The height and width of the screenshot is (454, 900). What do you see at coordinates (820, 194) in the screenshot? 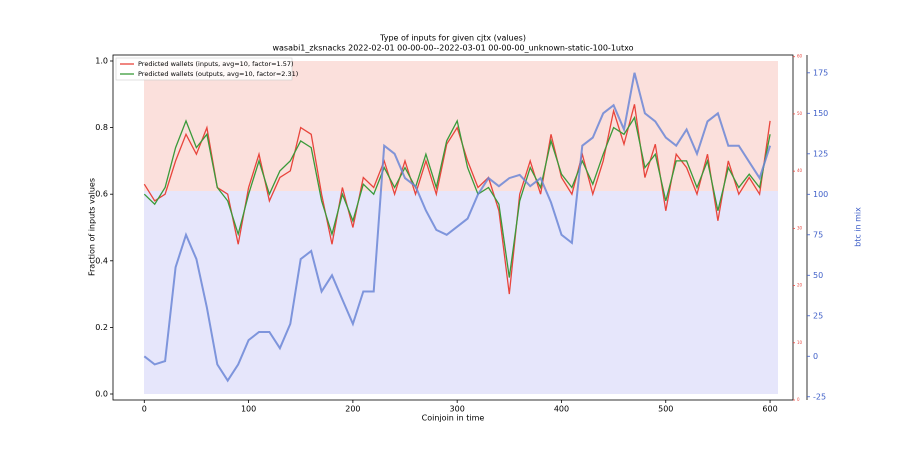
I see `y3-tick-label: 100` at bounding box center [820, 194].